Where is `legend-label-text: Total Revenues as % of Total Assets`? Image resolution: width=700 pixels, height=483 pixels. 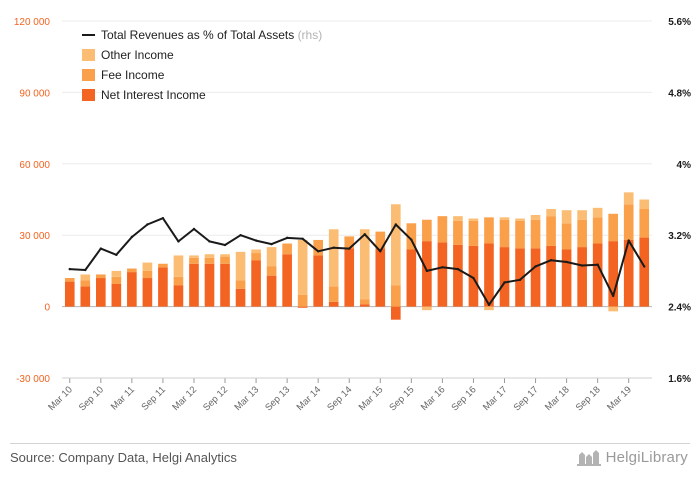
legend-label-text: Total Revenues as % of Total Assets is located at coordinates (199, 35).